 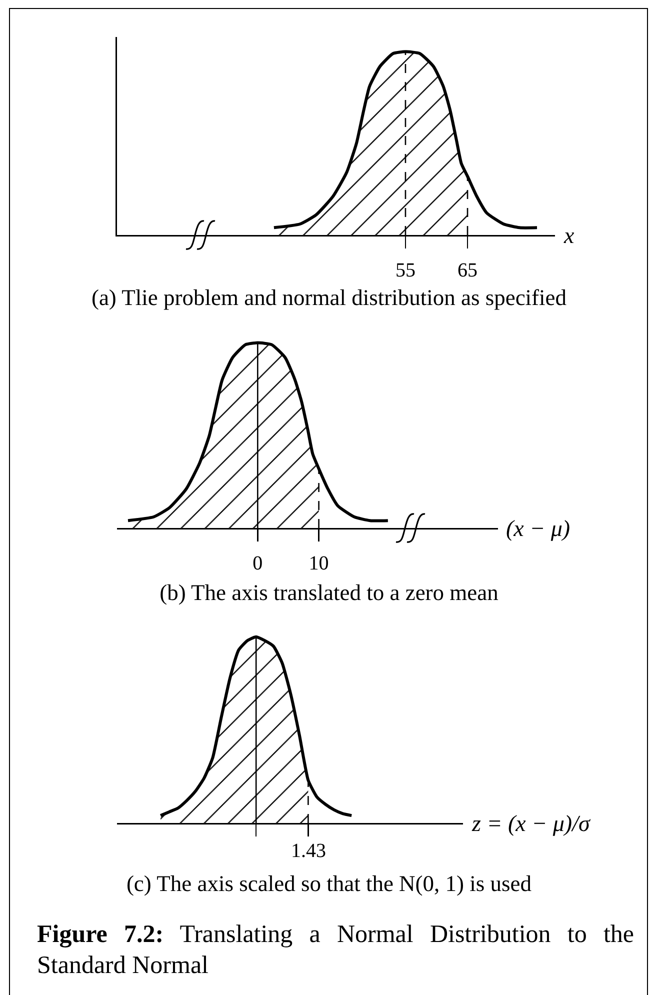 What do you see at coordinates (569, 235) in the screenshot?
I see `x-axis-title: x` at bounding box center [569, 235].